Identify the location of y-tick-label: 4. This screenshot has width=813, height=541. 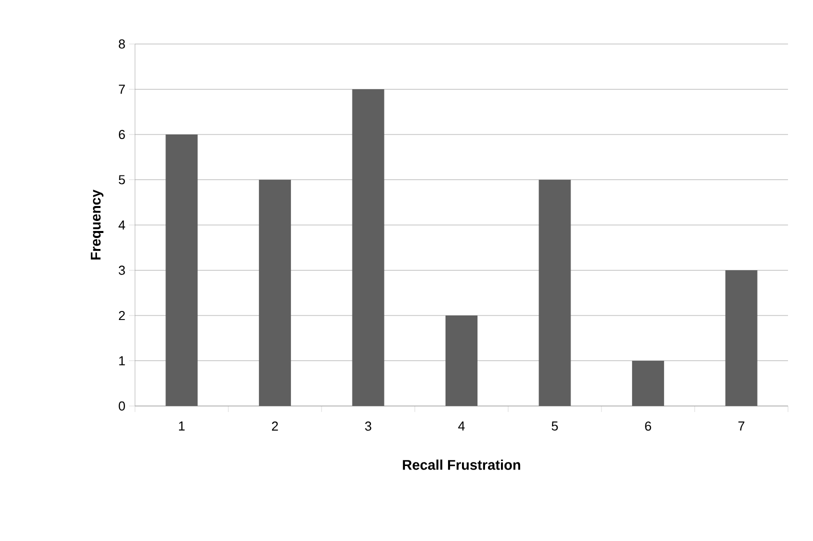
(122, 225).